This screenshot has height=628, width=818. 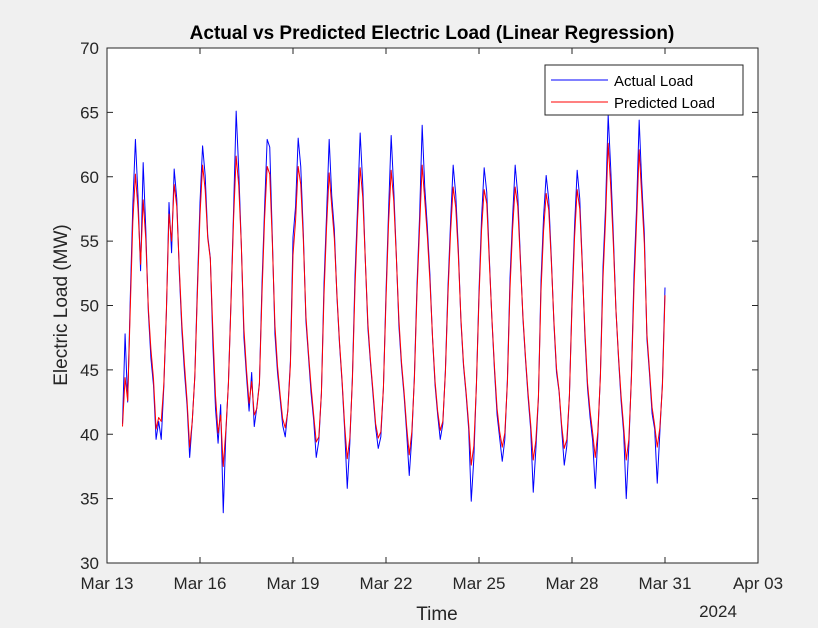 What do you see at coordinates (200, 583) in the screenshot?
I see `x-tick-label: Mar 16` at bounding box center [200, 583].